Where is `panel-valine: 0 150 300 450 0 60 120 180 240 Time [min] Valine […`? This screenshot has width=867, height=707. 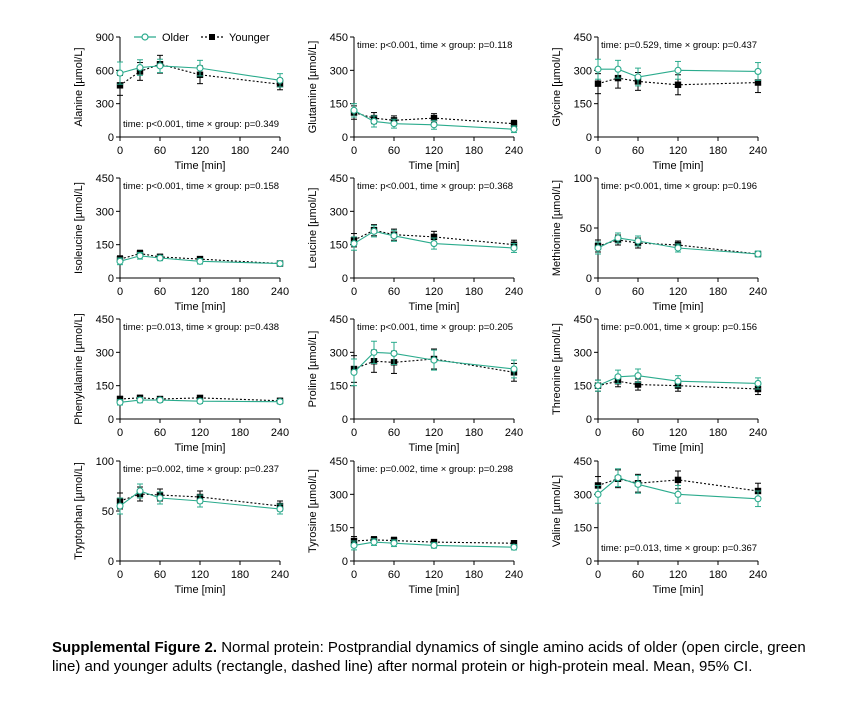
panel-valine: 0 150 300 450 0 60 120 180 240 Time [min] Valine [… is located at coordinates (659, 526).